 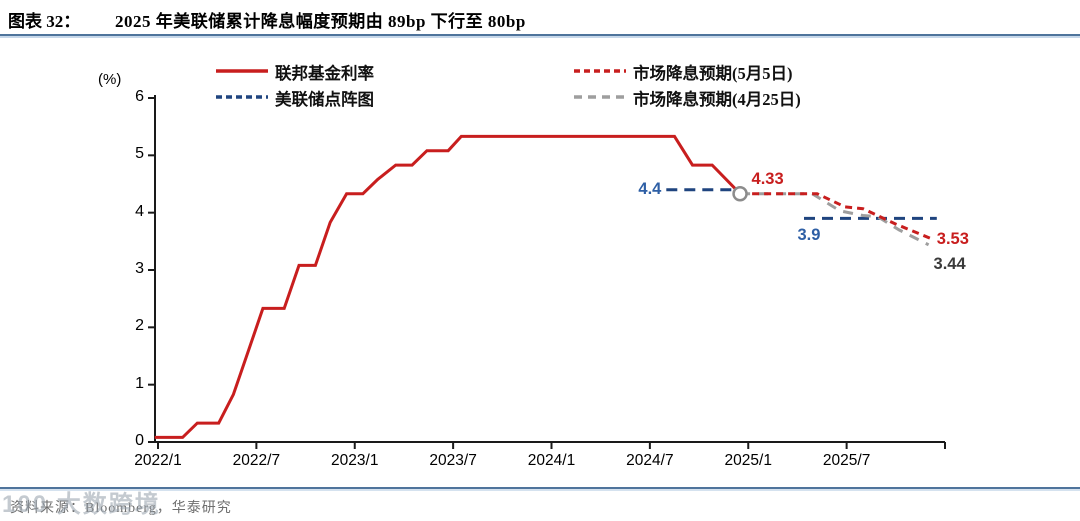 I want to click on y-axis-unit-label: (%), so click(x=110, y=79).